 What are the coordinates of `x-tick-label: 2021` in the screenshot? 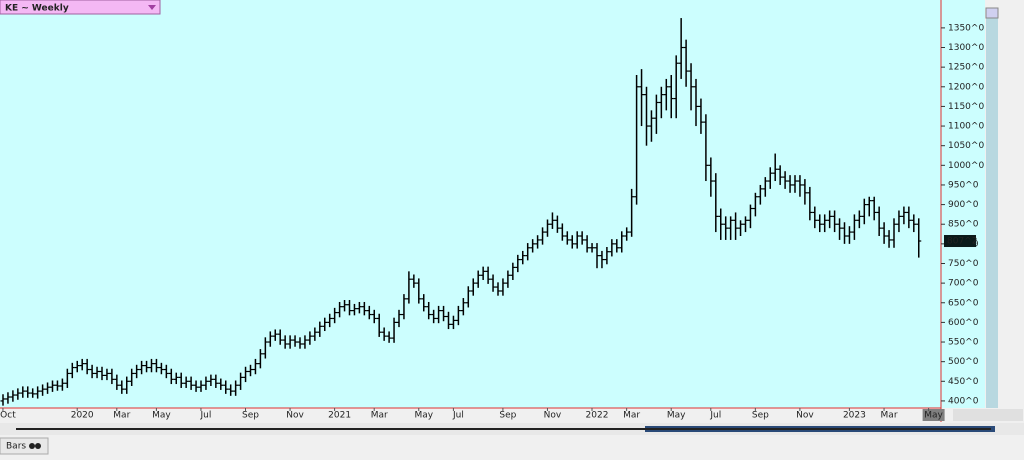 It's located at (339, 416).